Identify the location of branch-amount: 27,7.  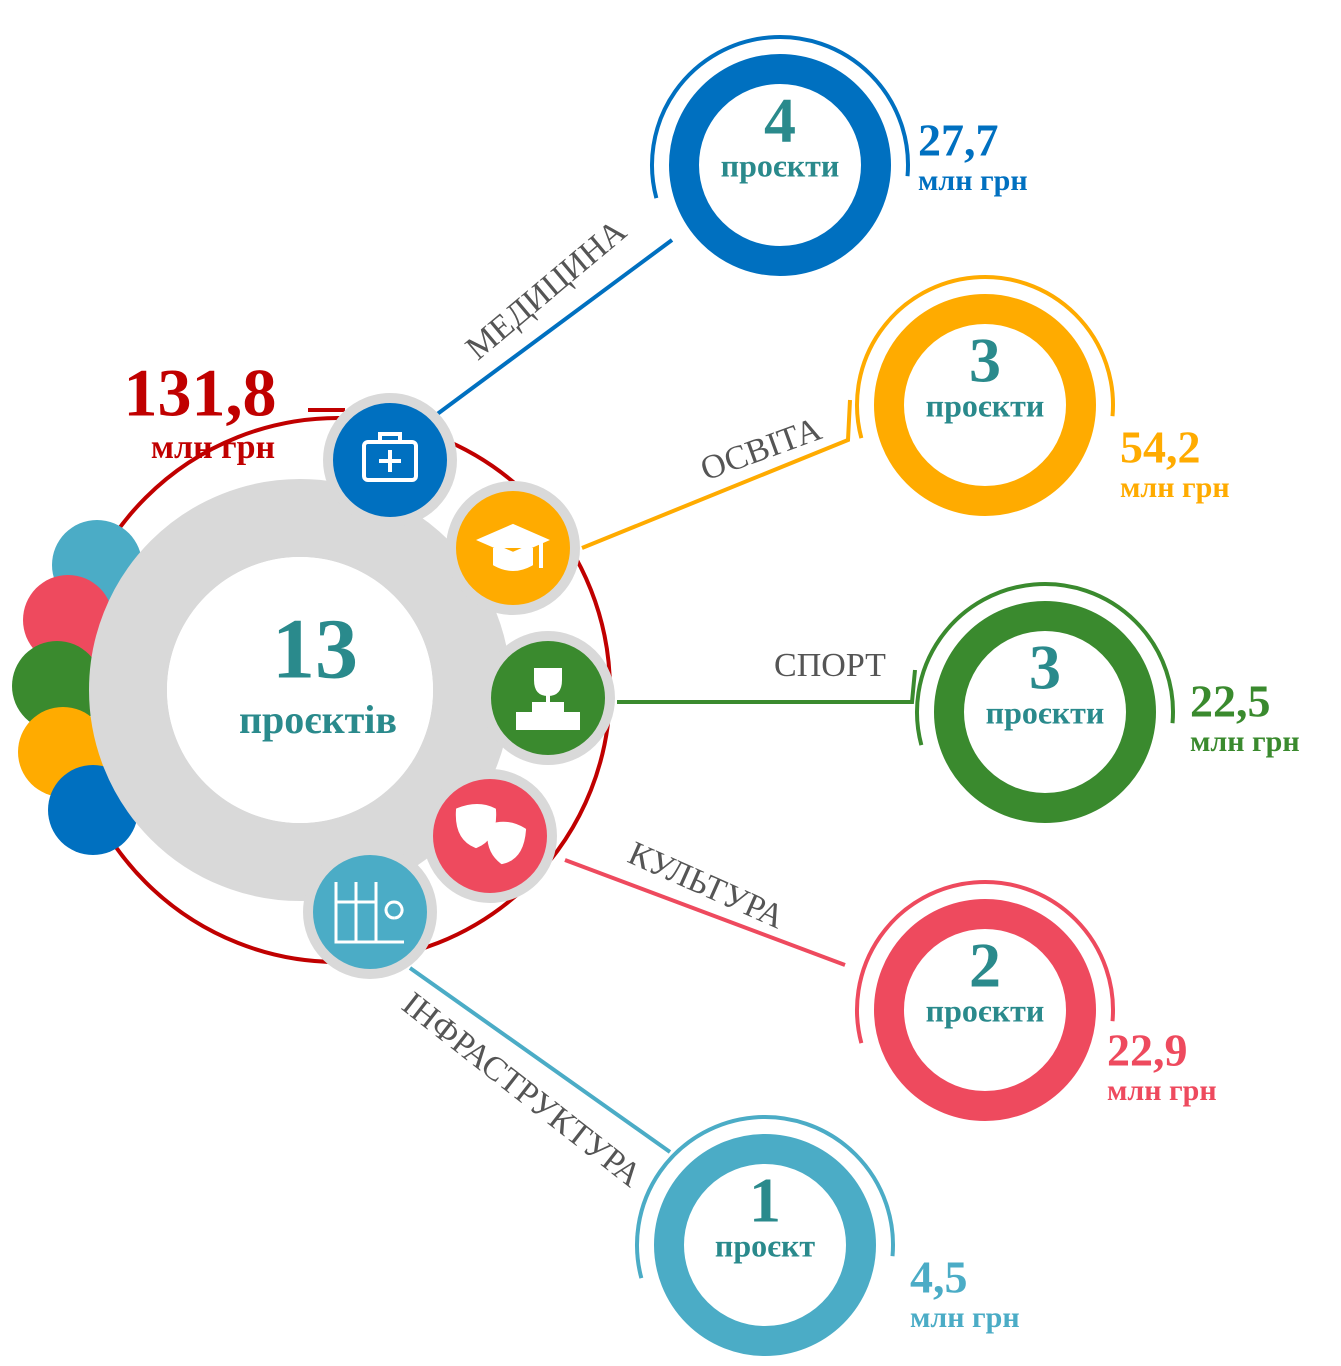
(958, 140).